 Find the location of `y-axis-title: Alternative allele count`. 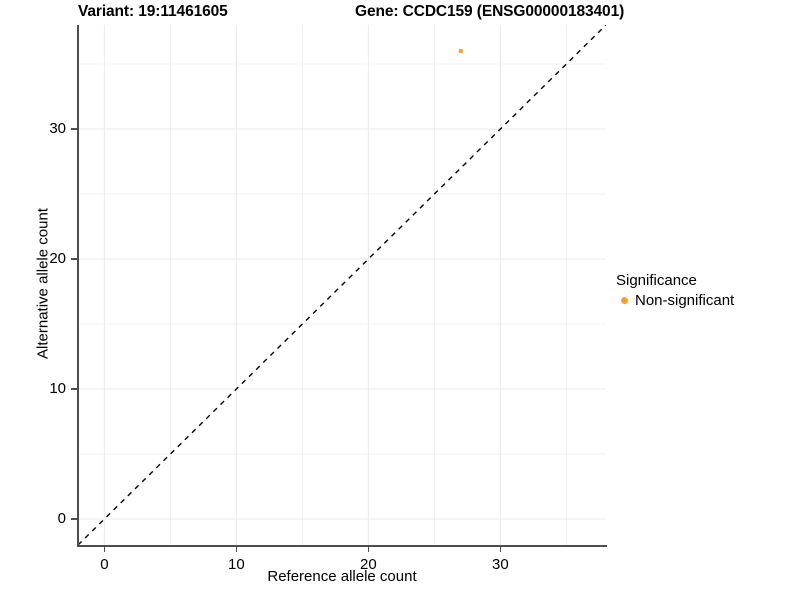

y-axis-title: Alternative allele count is located at coordinates (43, 283).